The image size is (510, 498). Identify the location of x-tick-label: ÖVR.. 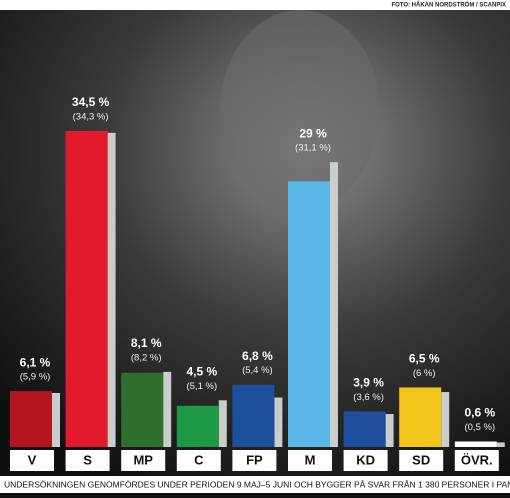
(477, 459).